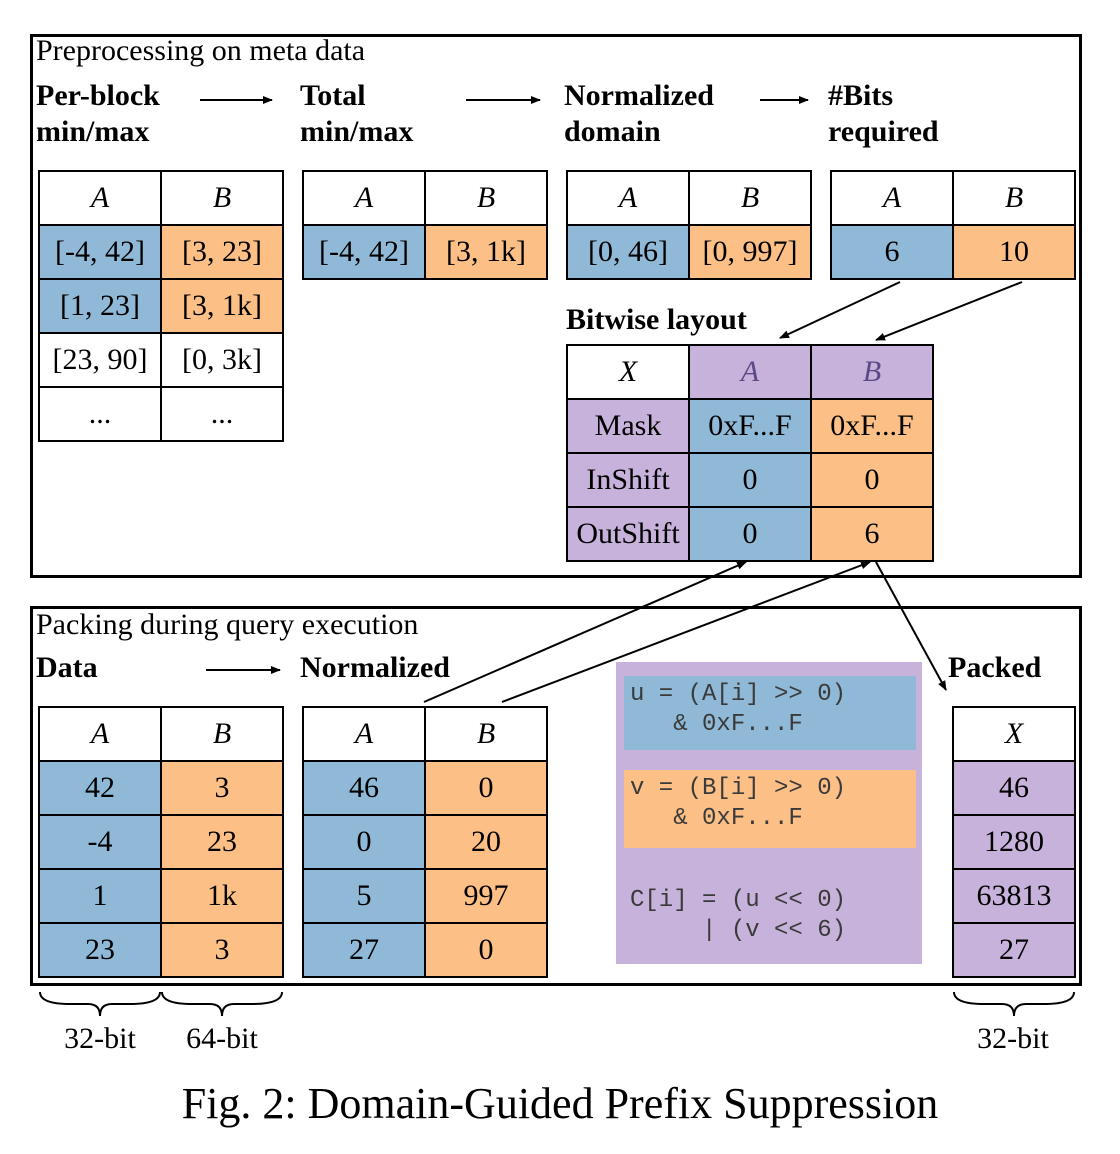 The height and width of the screenshot is (1154, 1120). I want to click on table-row: 5 997, so click(425, 896).